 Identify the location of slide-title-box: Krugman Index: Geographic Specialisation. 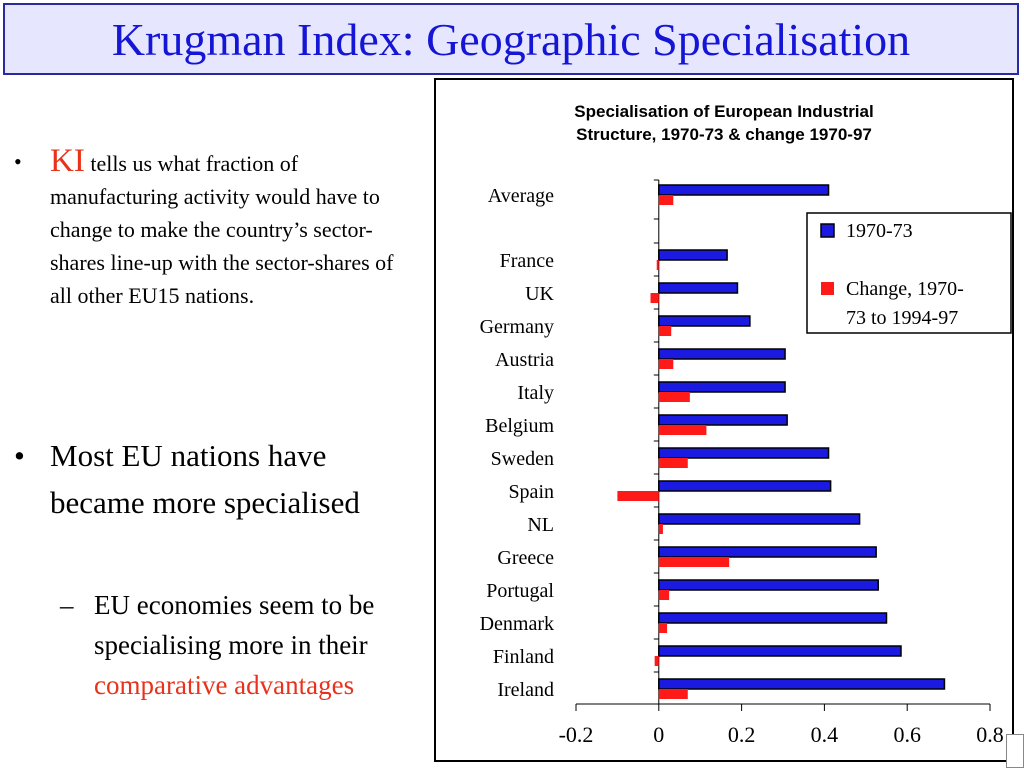
(511, 39).